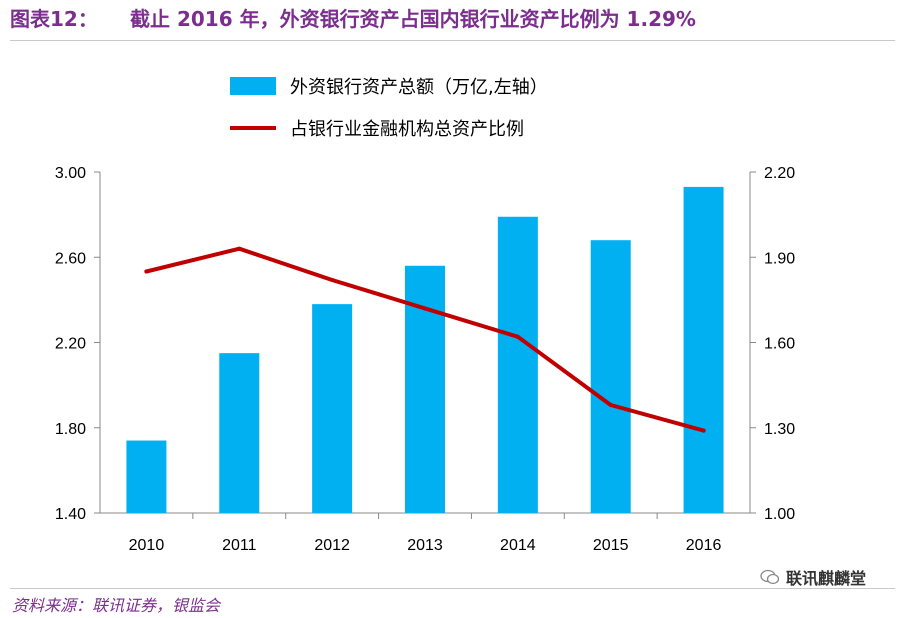  What do you see at coordinates (425, 308) in the screenshot?
I see `line-point-2013` at bounding box center [425, 308].